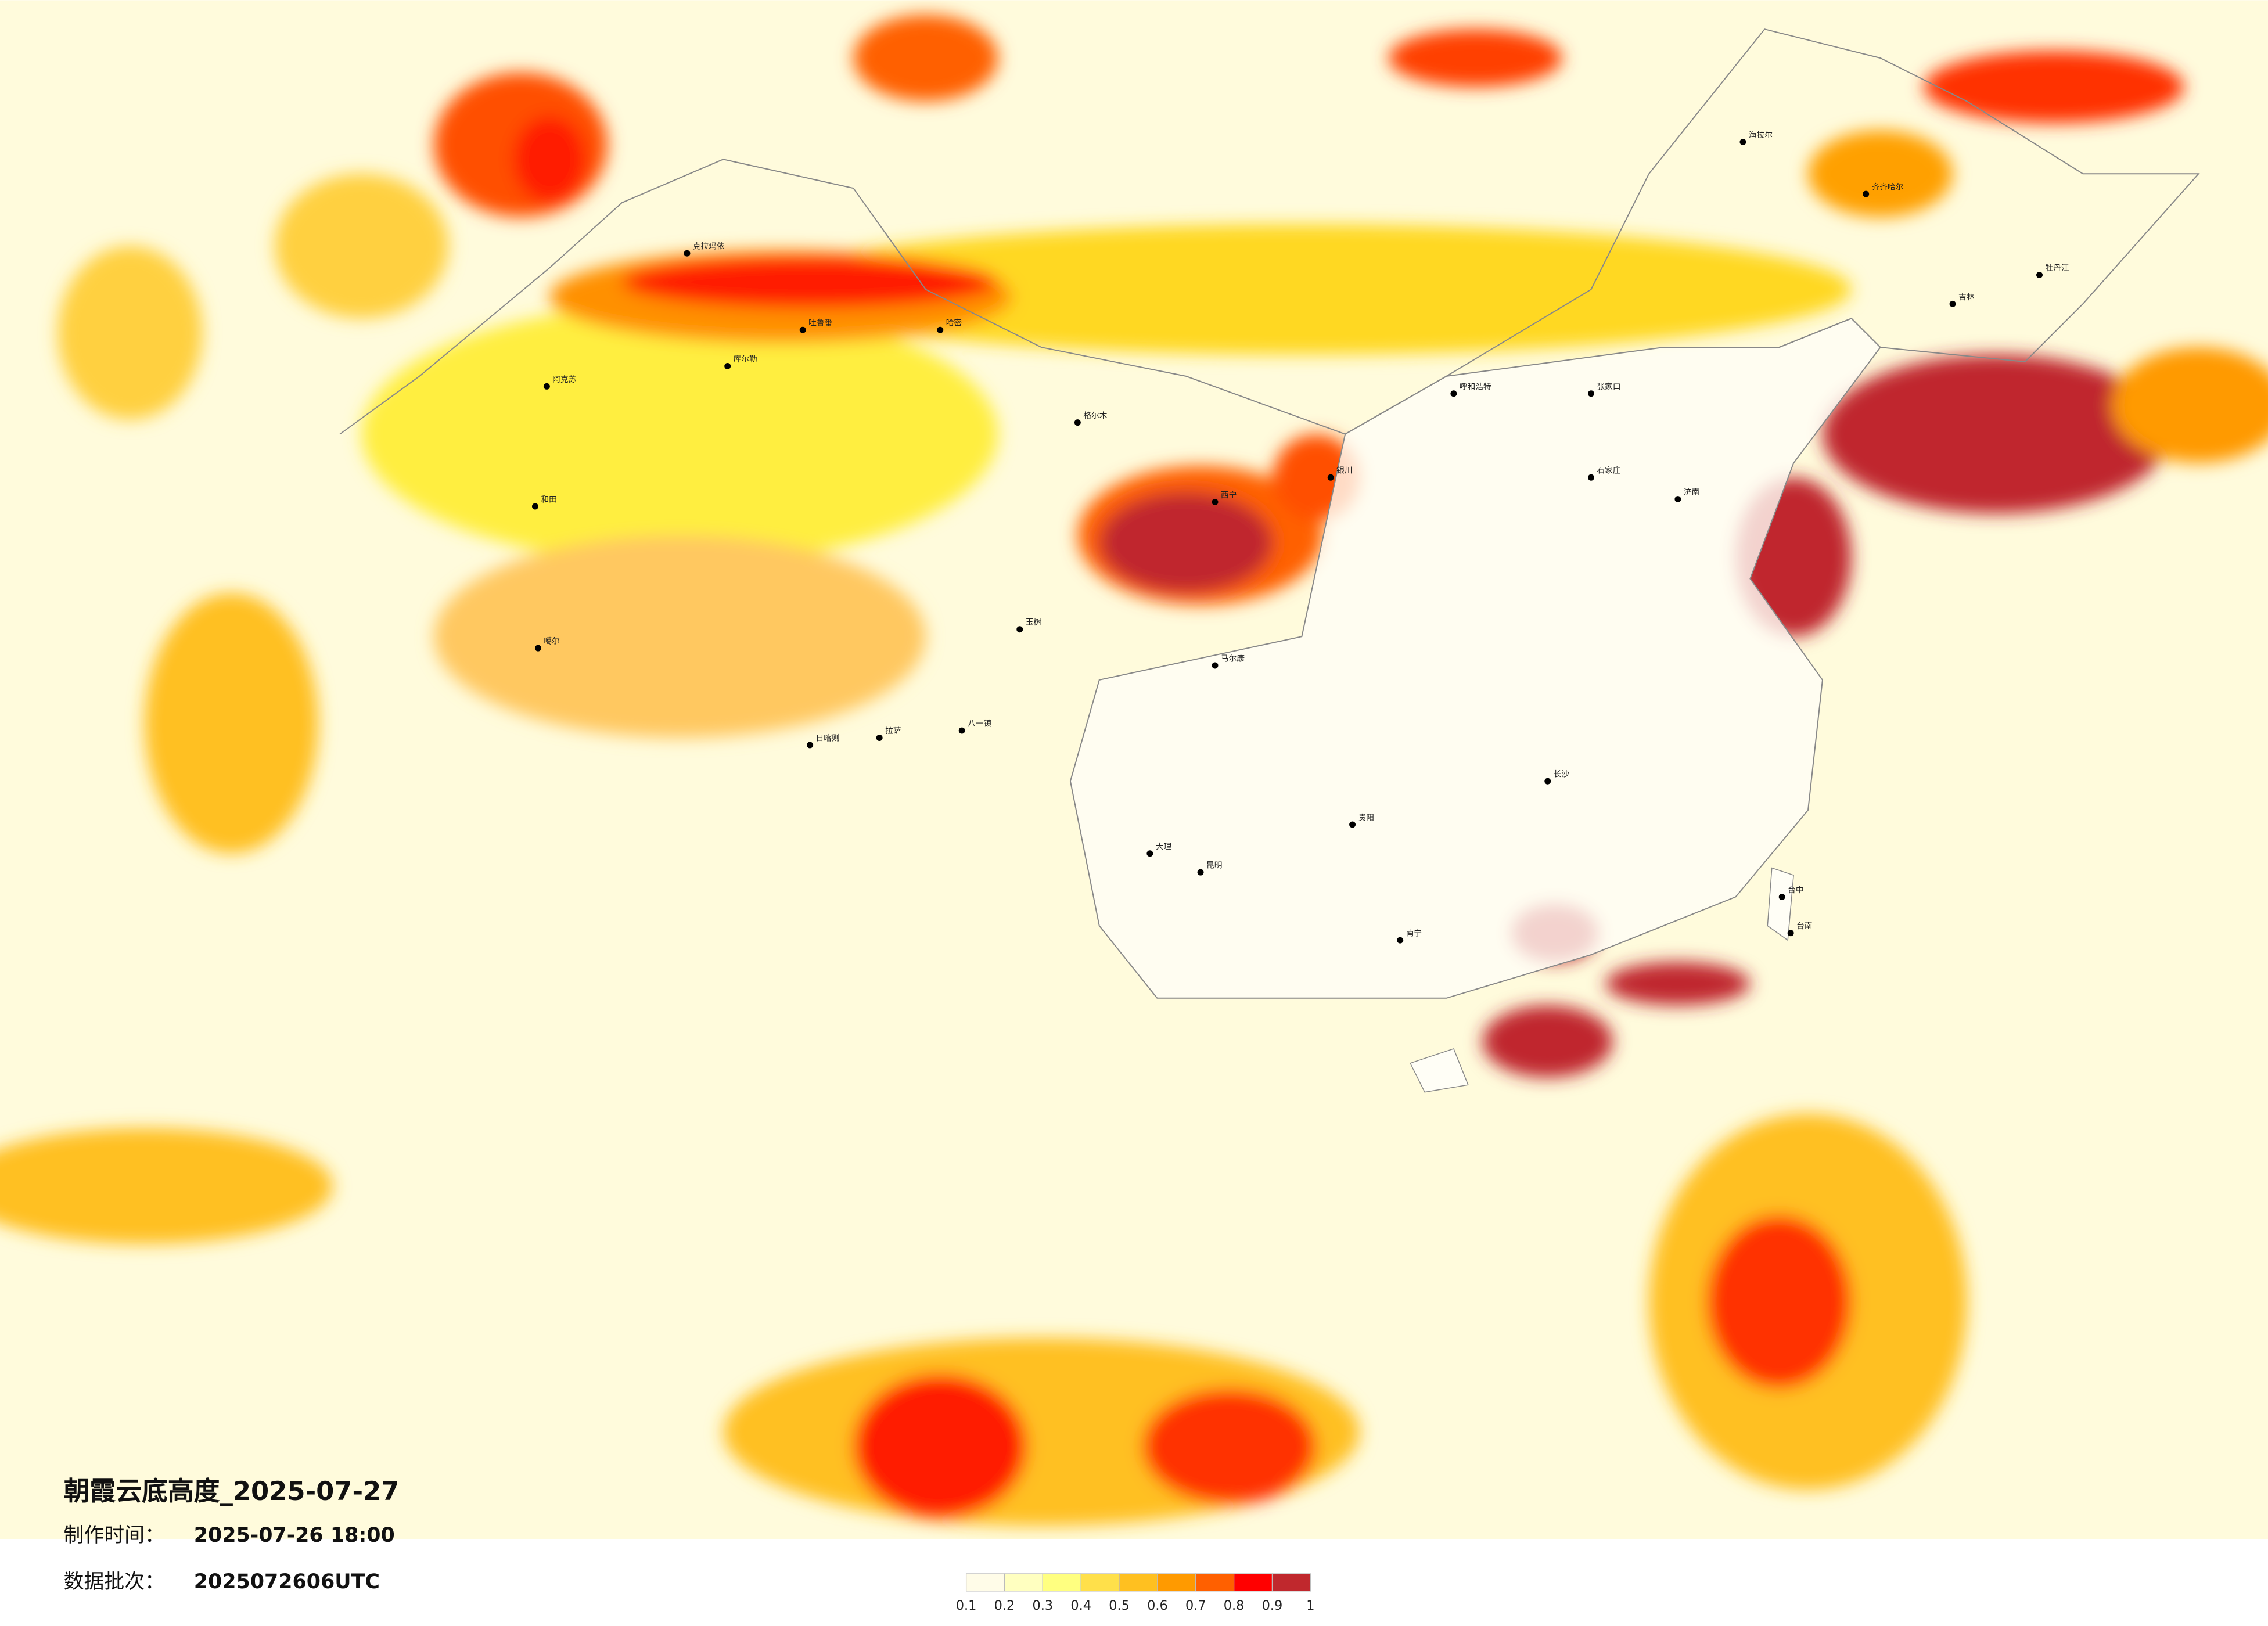  Describe the element at coordinates (1795, 890) in the screenshot. I see `city-label: 台中` at that location.